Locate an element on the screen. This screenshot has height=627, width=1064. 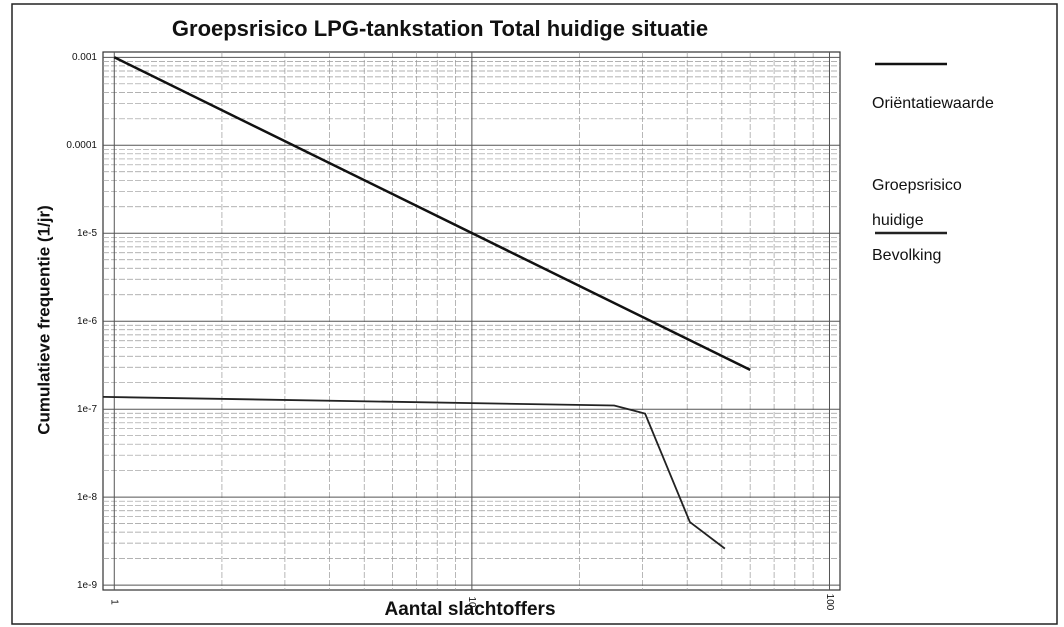
x-tick-label: 100 is located at coordinates (829, 602).